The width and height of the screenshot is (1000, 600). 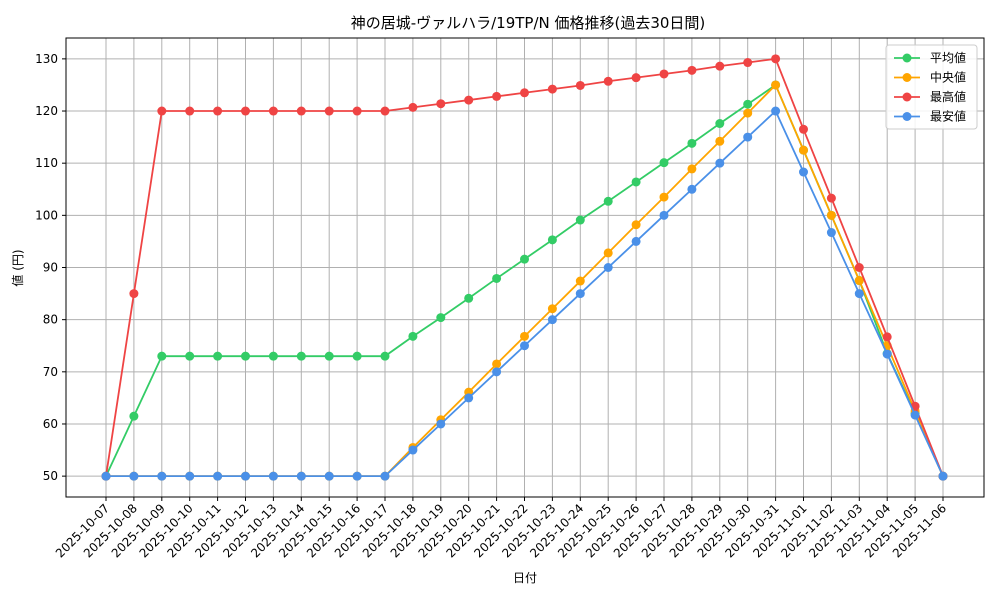 I want to click on y-tick-label: 130, so click(x=46, y=59).